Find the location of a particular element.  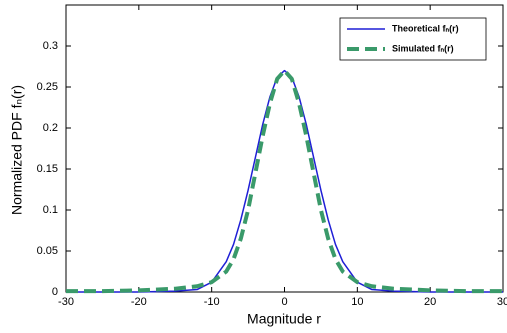

y-tick-label: 0.15 is located at coordinates (47, 169).